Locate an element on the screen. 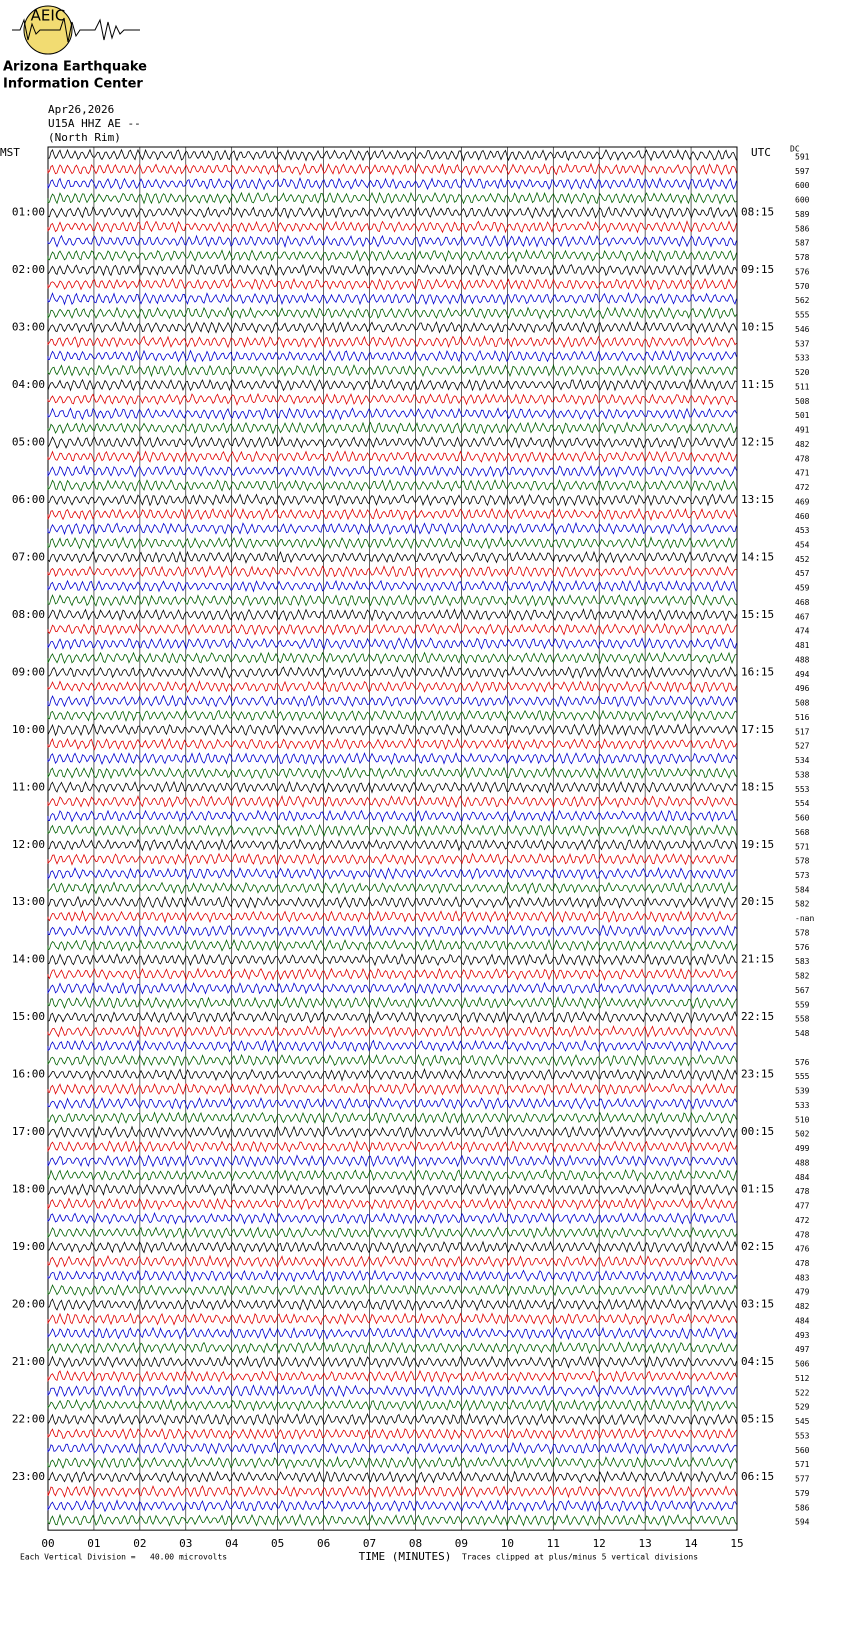  mst-hour: 20:00 is located at coordinates (28, 1304).